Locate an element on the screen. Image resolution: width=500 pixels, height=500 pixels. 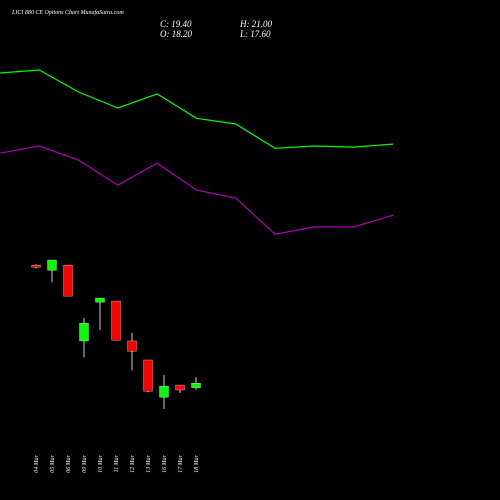
low-info: L: 17.60 is located at coordinates (255, 34).